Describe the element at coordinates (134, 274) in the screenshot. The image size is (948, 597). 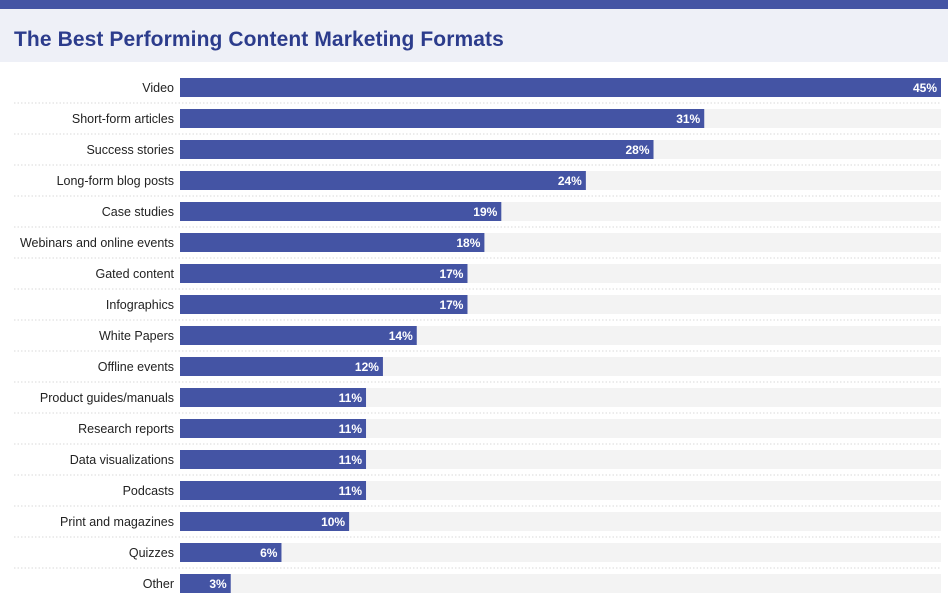
I see `category-label: Gated content` at that location.